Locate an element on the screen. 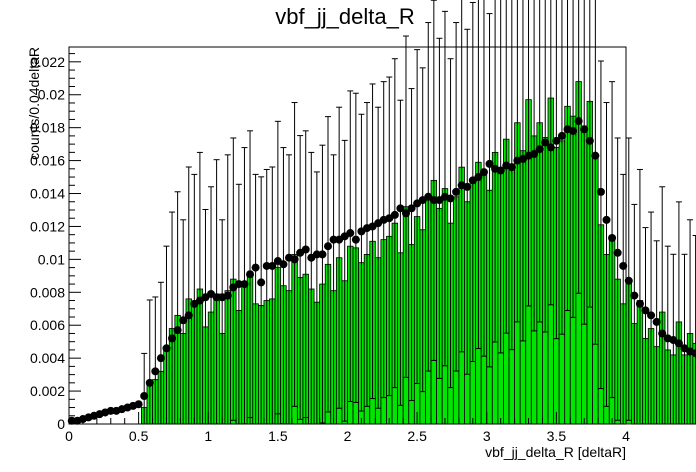 Image resolution: width=696 pixels, height=472 pixels. x-tick-label: 2 is located at coordinates (348, 436).